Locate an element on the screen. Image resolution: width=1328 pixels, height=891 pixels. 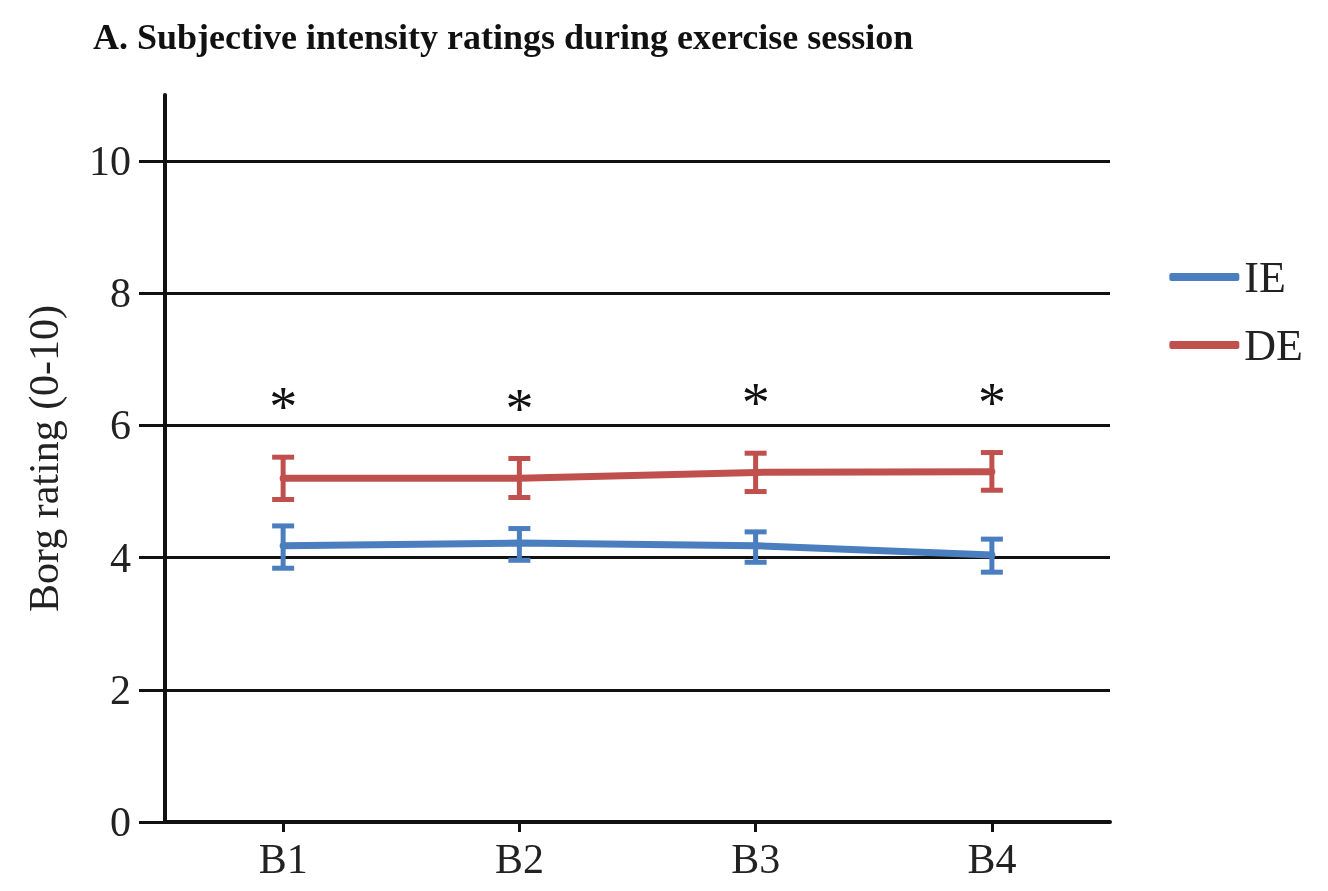
chart-title: A. Subjective intensity ratings during exercise session is located at coordinates (503, 37).